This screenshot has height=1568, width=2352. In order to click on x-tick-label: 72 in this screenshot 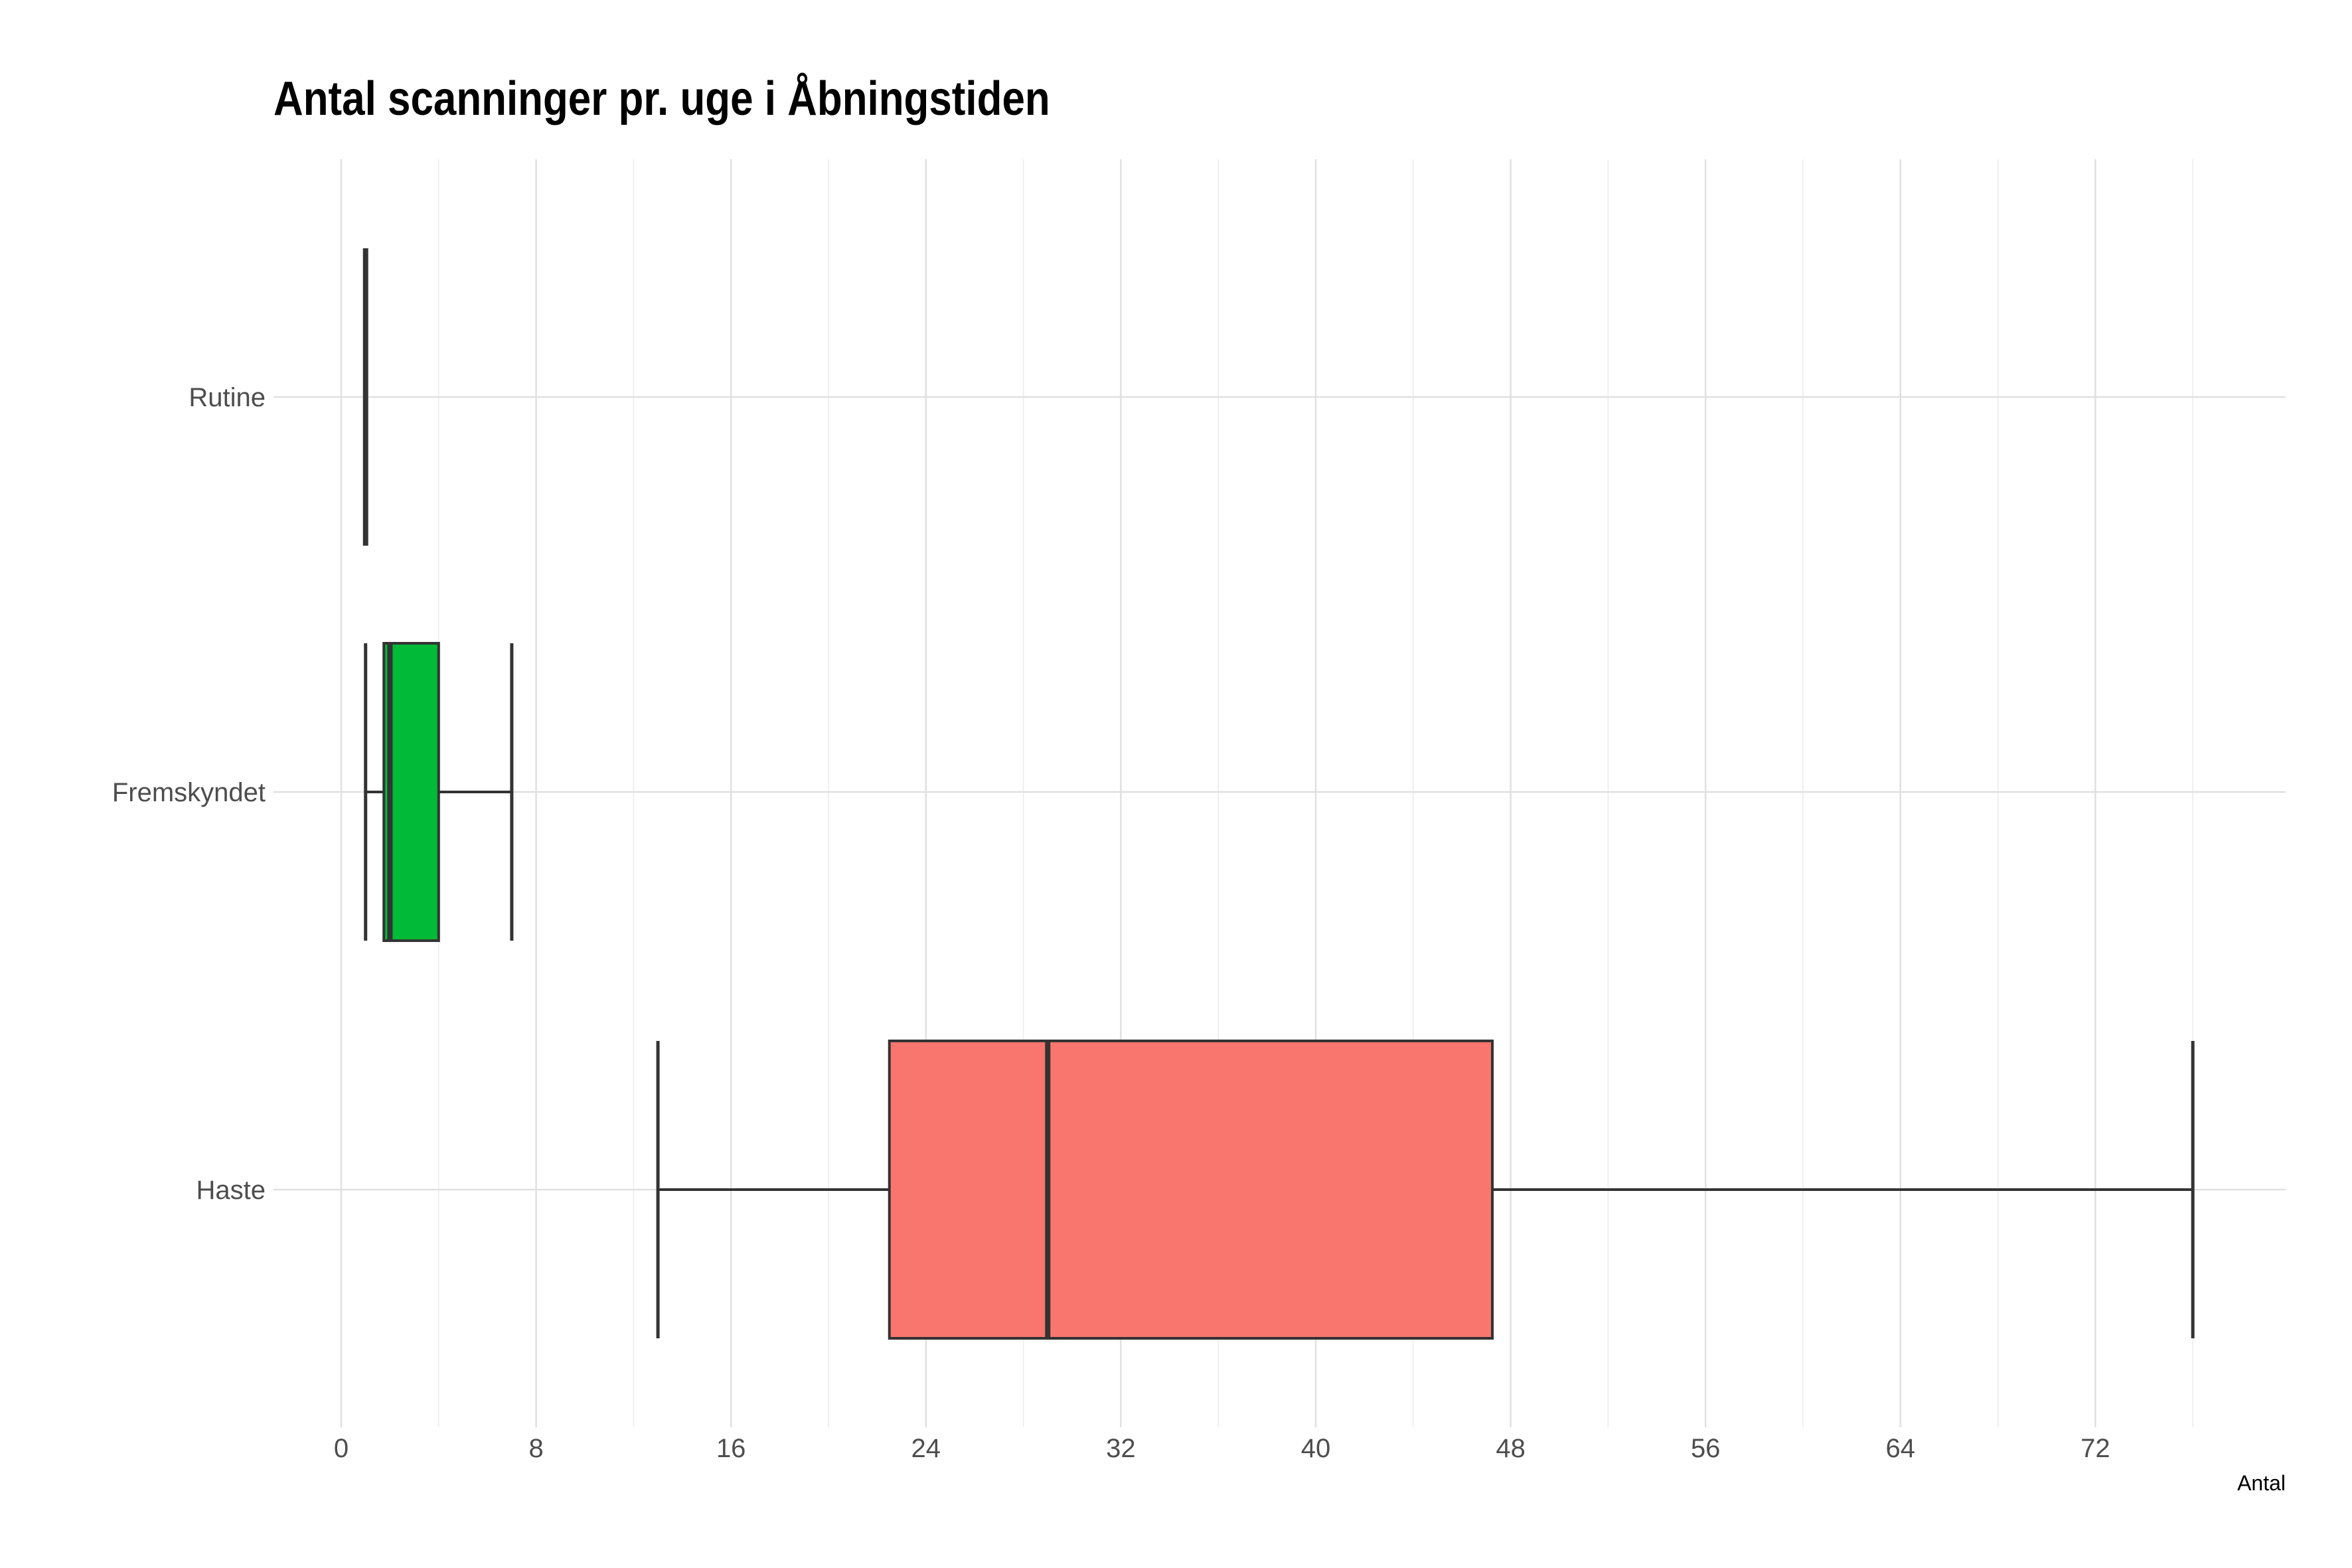, I will do `click(2095, 1448)`.